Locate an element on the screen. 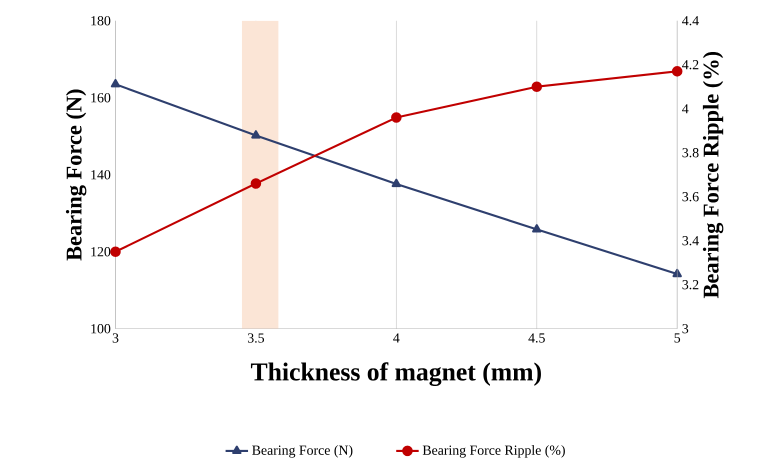 The height and width of the screenshot is (465, 768). y2-tick-label: 3.4 is located at coordinates (690, 241).